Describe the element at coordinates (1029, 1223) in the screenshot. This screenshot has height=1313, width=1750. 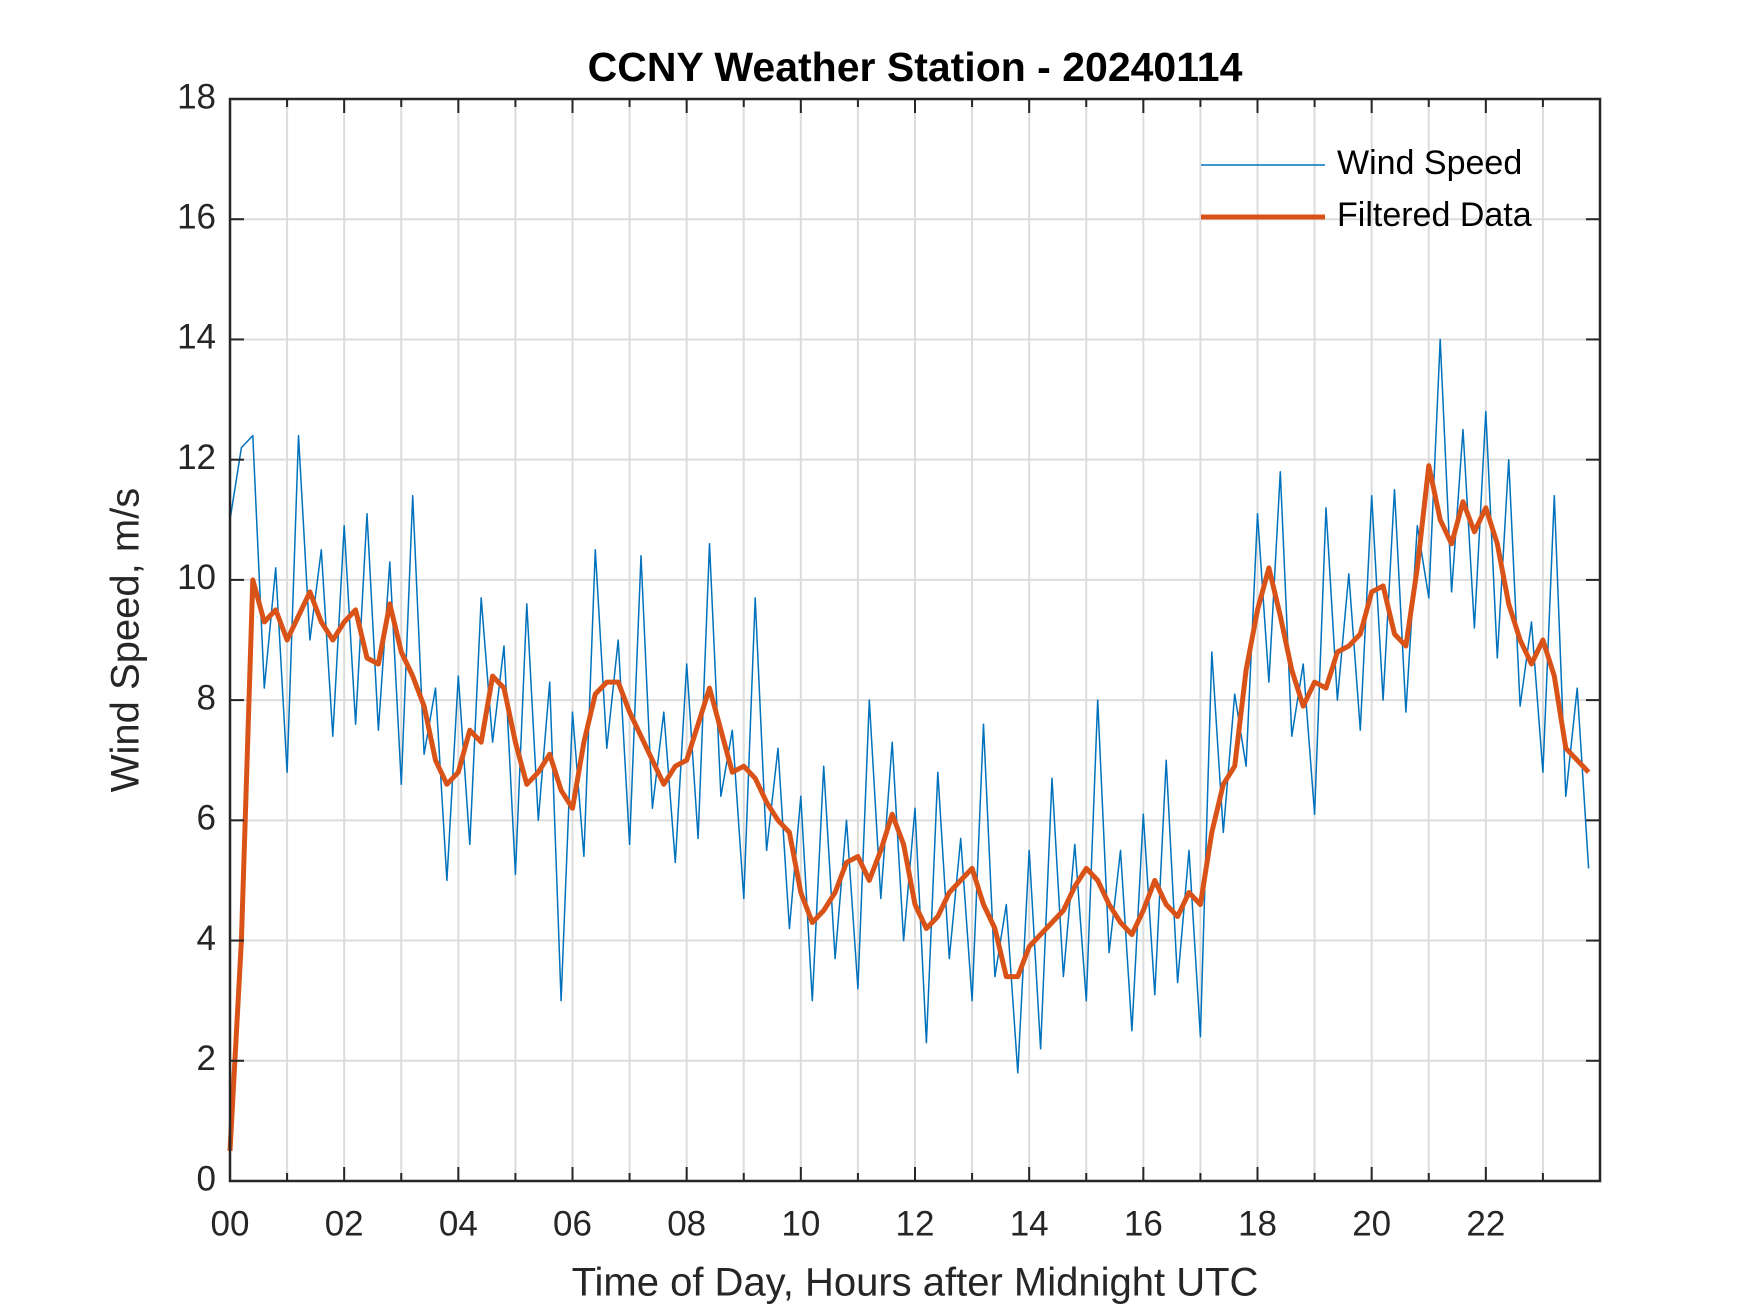
I see `x-tick-label: 14` at that location.